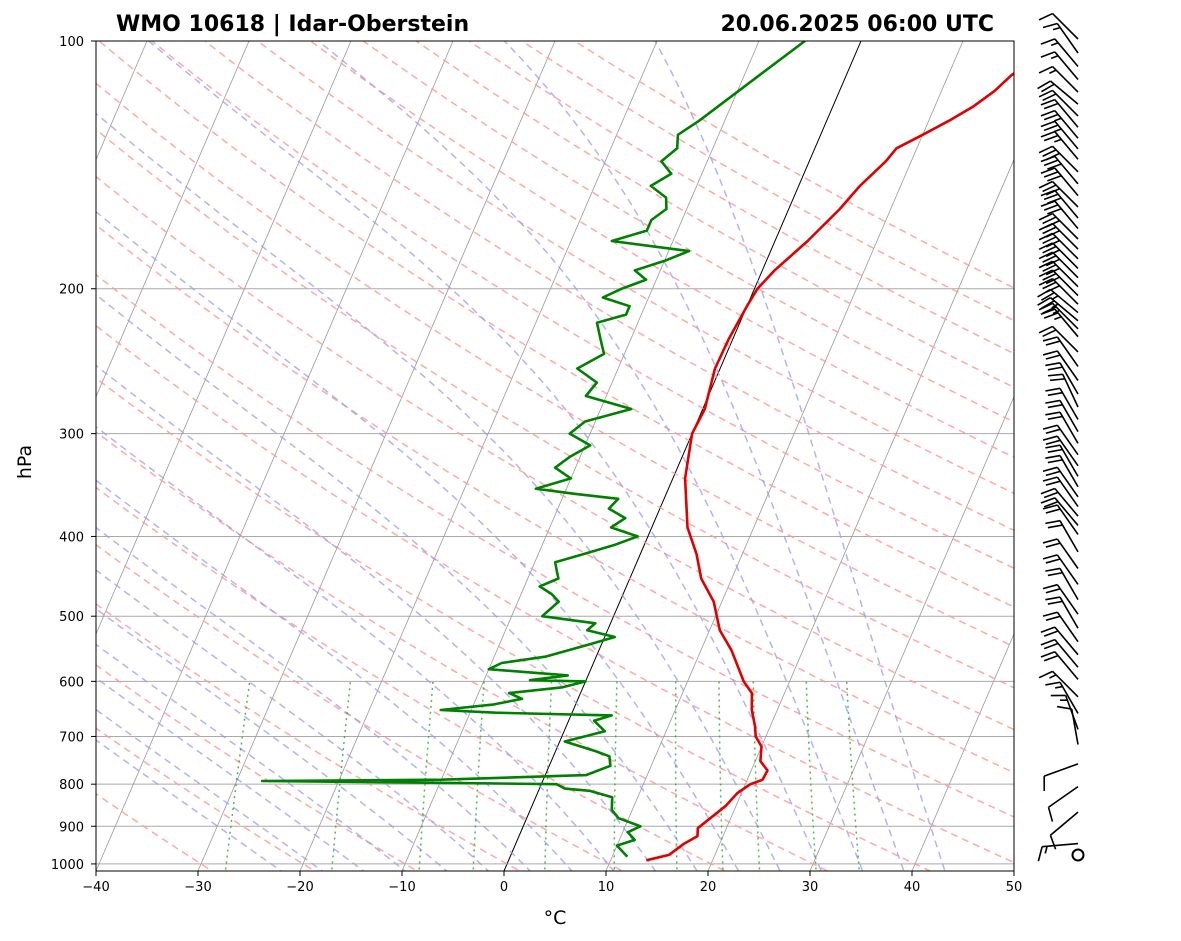 The height and width of the screenshot is (941, 1181). I want to click on y-axis-ticks: 100 200 300 400 500 600 700 800 900 1000, so click(73, 454).